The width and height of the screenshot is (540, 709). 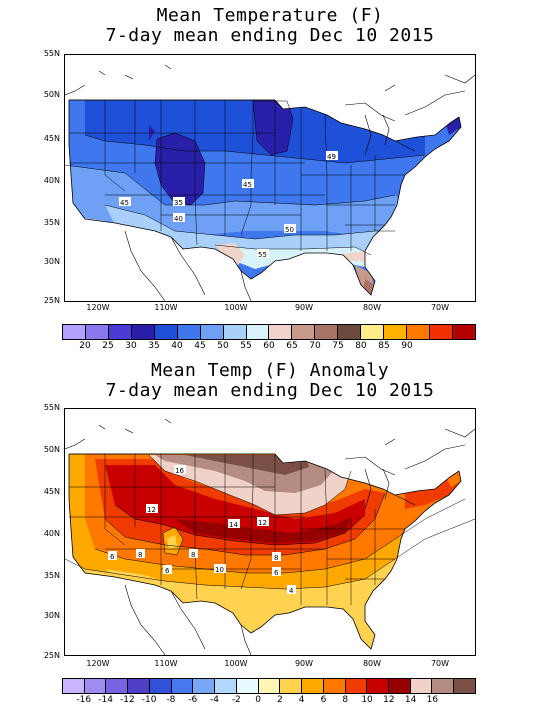 What do you see at coordinates (304, 663) in the screenshot?
I see `bottom-lon-90w: 90W` at bounding box center [304, 663].